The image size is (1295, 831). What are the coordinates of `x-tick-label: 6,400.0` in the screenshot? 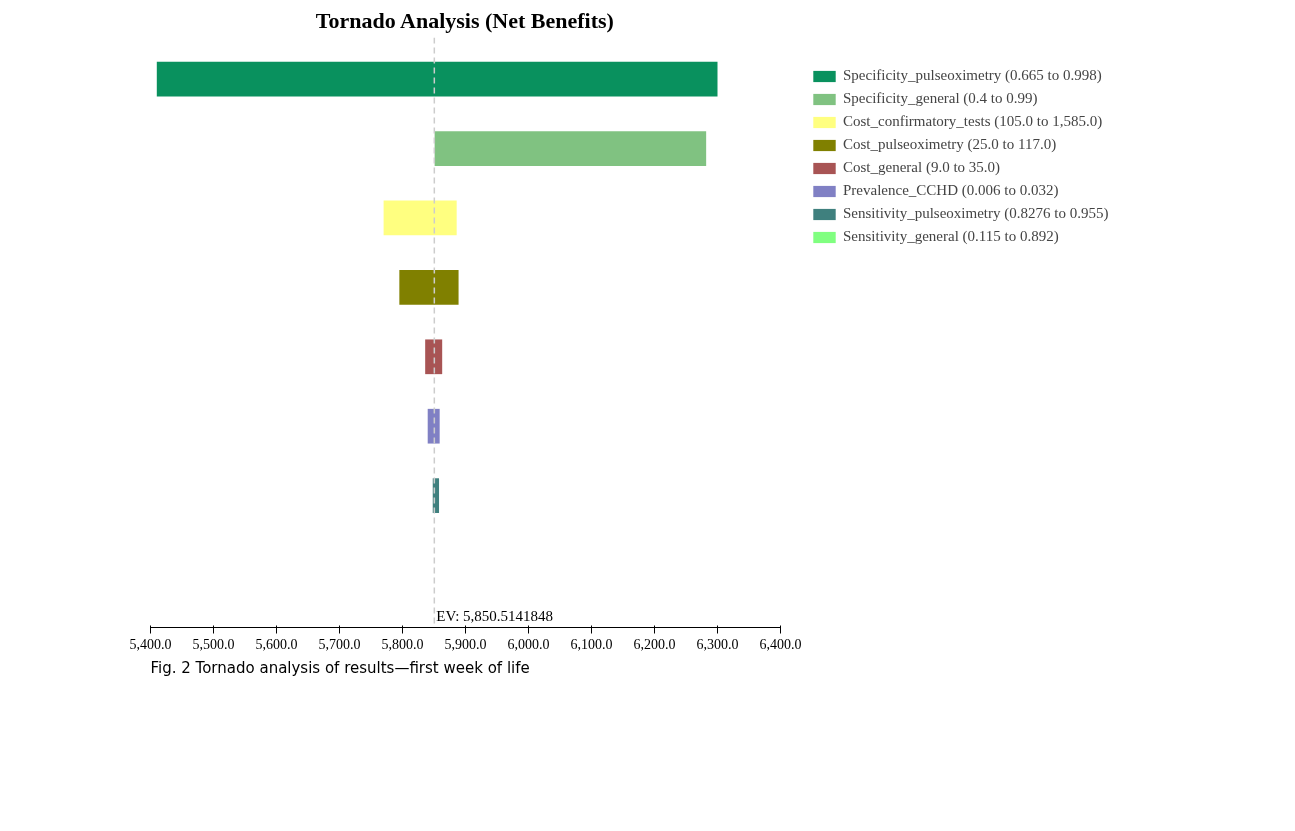 It's located at (780, 644).